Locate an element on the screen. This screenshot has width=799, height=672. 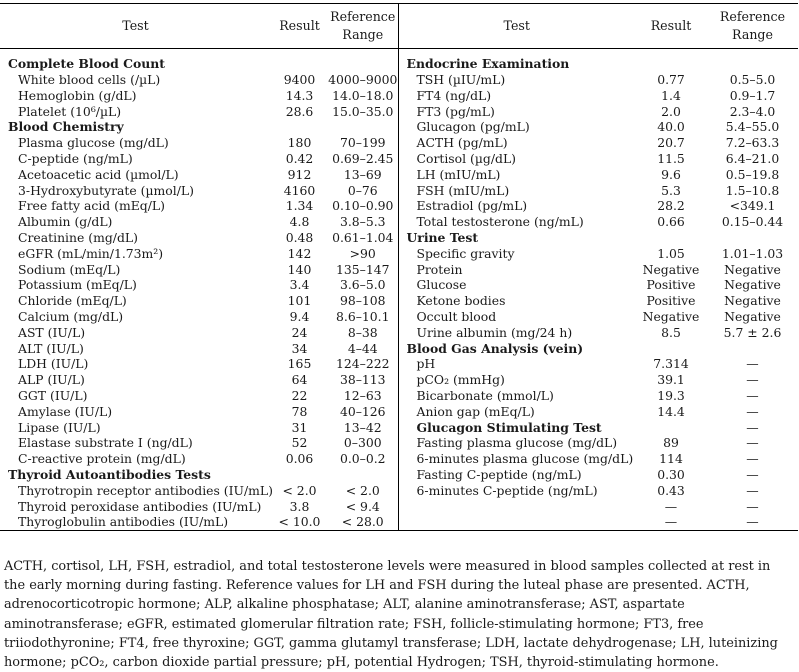
header-test-left: Test is located at coordinates (135, 26).